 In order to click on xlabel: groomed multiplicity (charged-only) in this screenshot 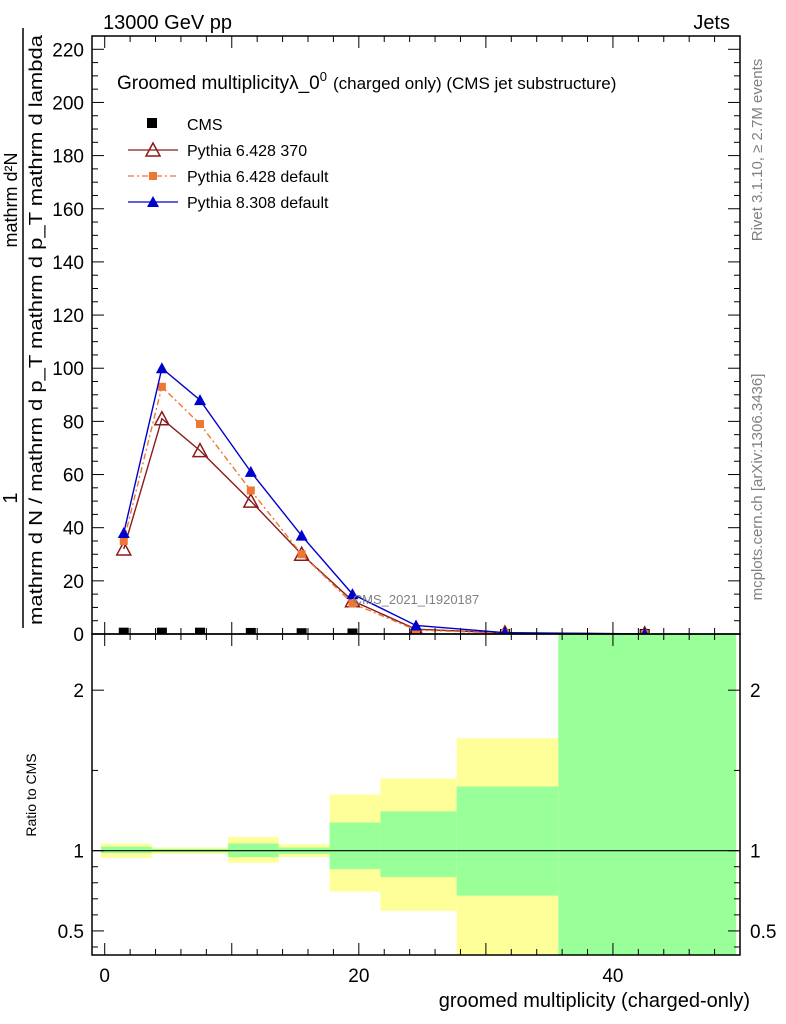, I will do `click(594, 1001)`.